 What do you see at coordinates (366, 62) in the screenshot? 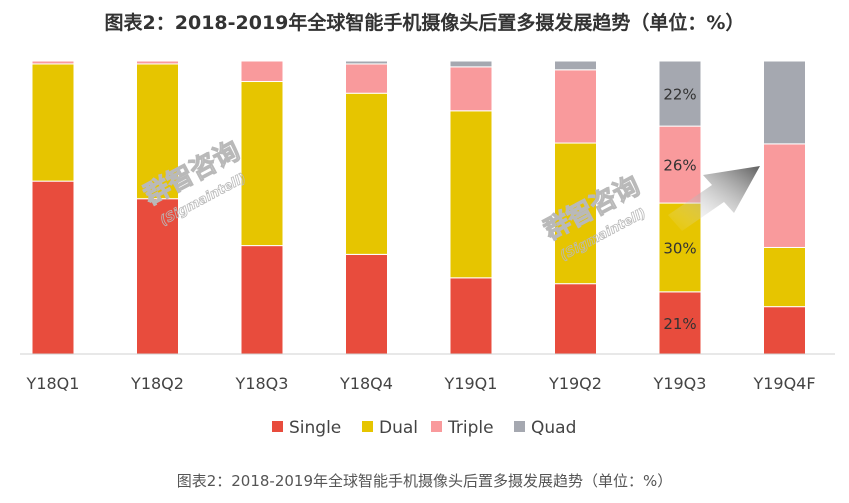
I see `bar-quad-y18q4` at bounding box center [366, 62].